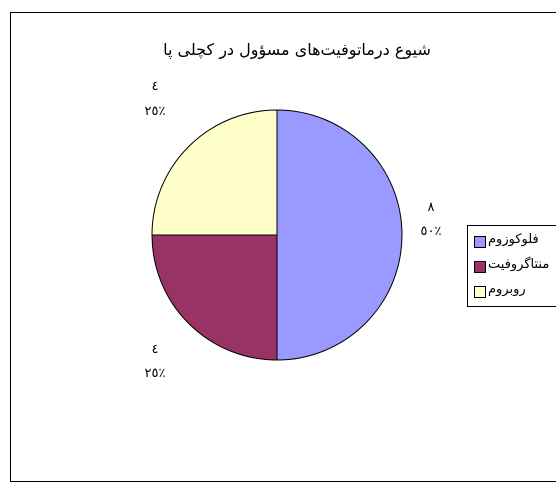 This screenshot has height=482, width=556. I want to click on legend-item: روبروم, so click(515, 291).